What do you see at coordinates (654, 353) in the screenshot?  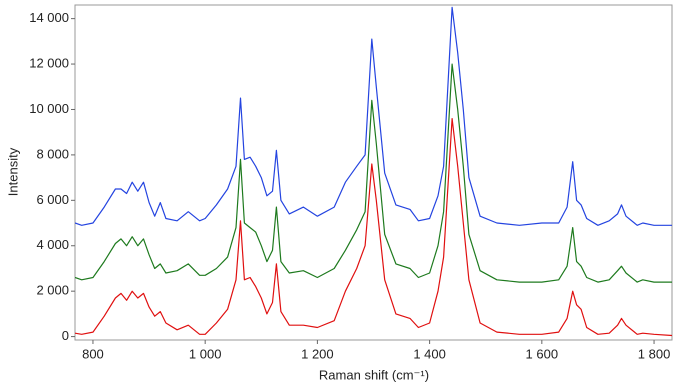 I see `x-tick-label: 1 800` at bounding box center [654, 353].